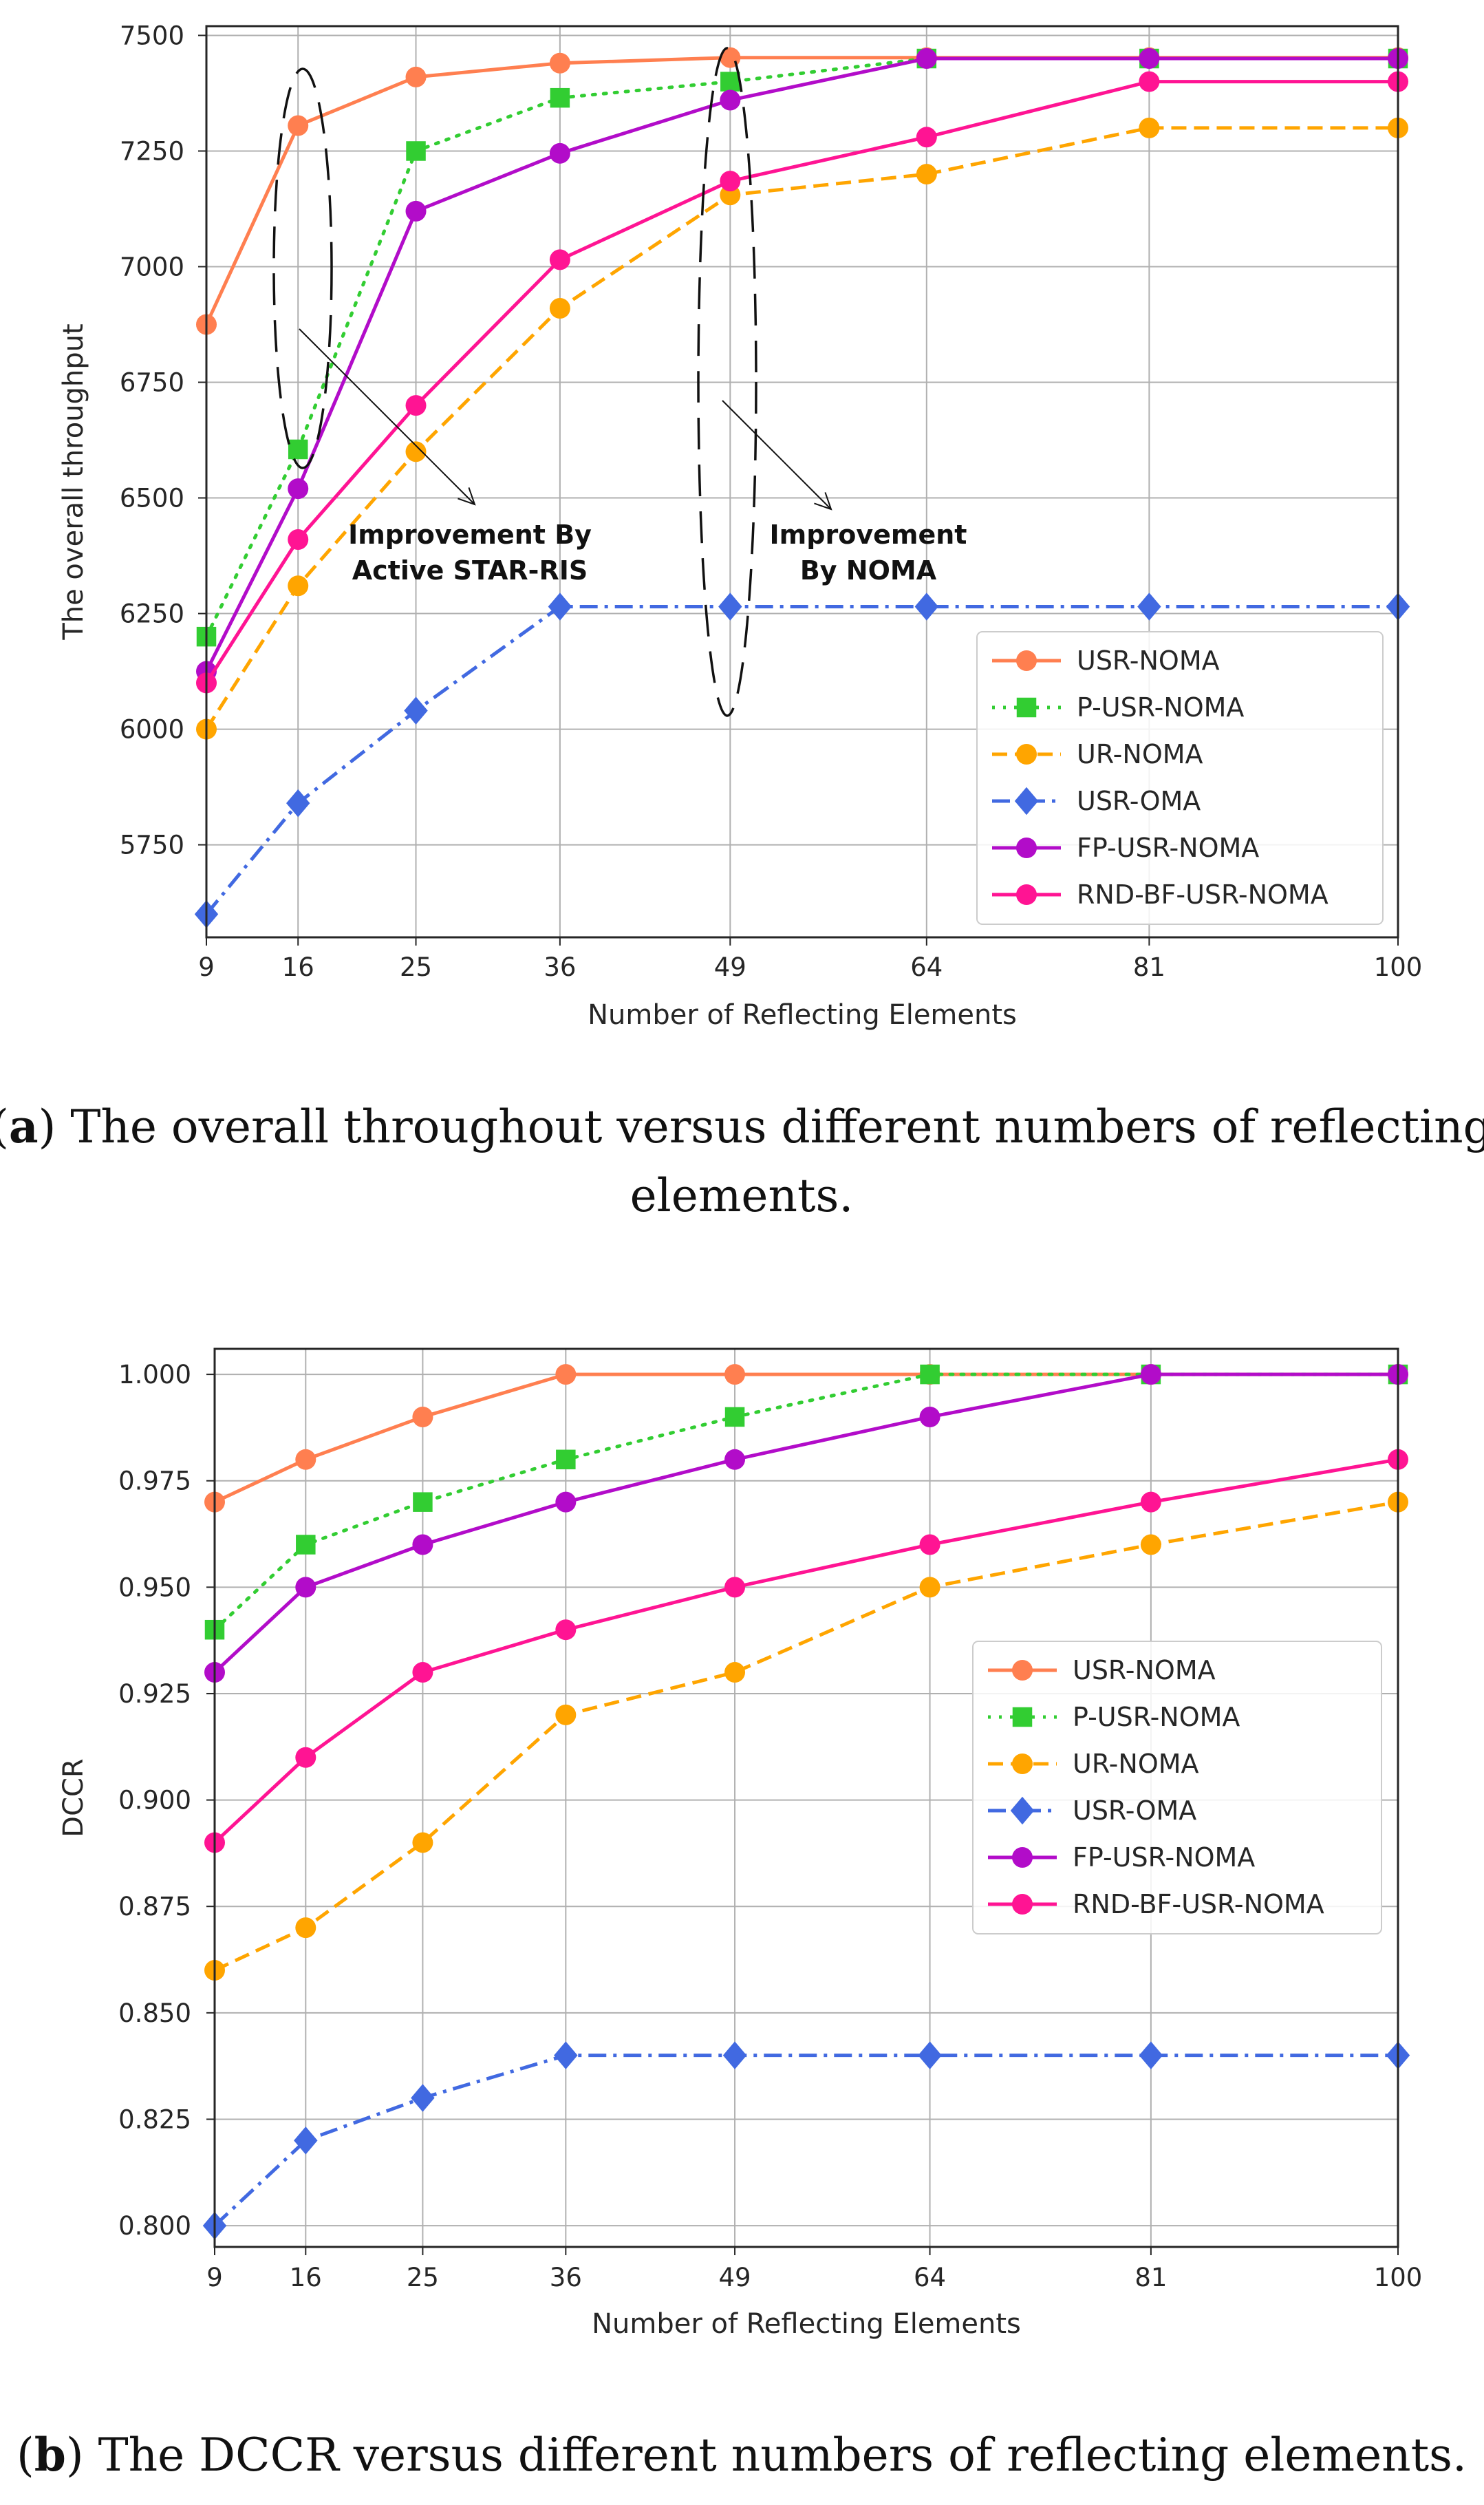  Describe the element at coordinates (432, 326) in the screenshot. I see `chart-a-annotation-0: Improvement By Active STAR-RIS` at that location.